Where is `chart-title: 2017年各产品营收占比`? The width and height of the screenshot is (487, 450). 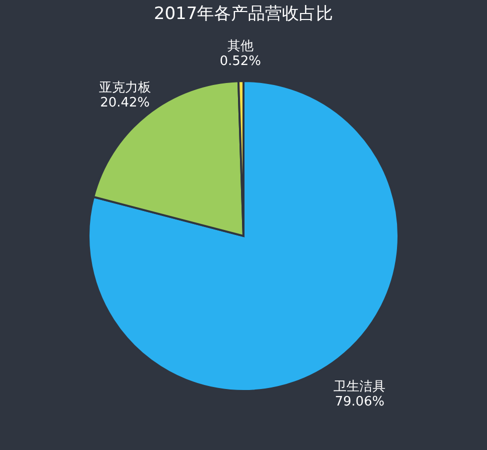 chart-title: 2017年各产品营收占比 is located at coordinates (244, 14).